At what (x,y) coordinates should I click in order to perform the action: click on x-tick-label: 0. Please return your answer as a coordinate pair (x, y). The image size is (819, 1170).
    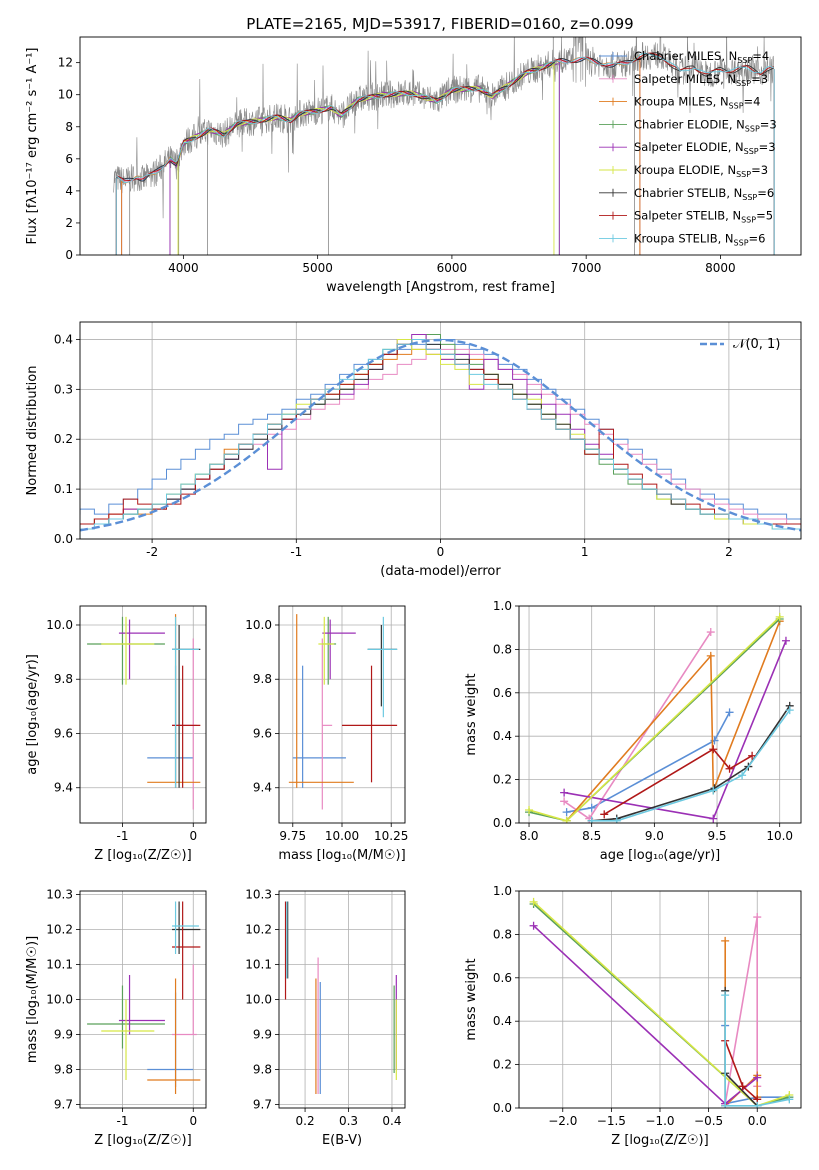
    Looking at the image, I should click on (193, 836).